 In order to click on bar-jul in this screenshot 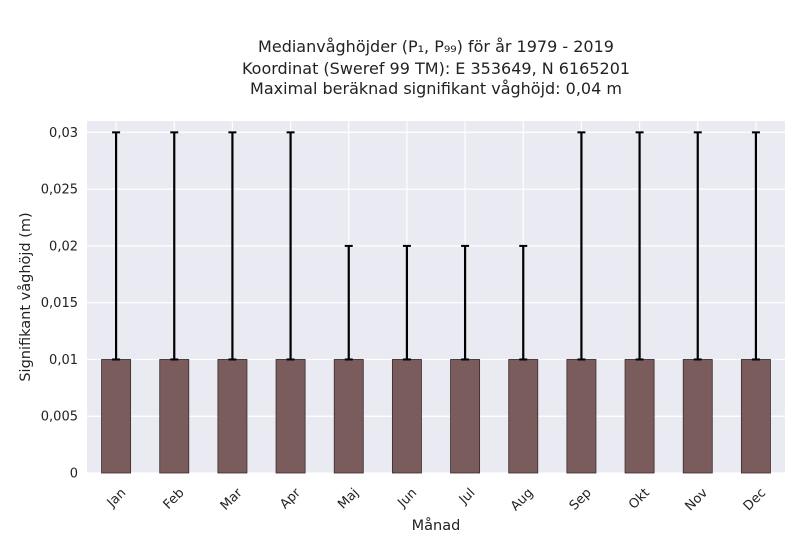, I will do `click(465, 416)`.